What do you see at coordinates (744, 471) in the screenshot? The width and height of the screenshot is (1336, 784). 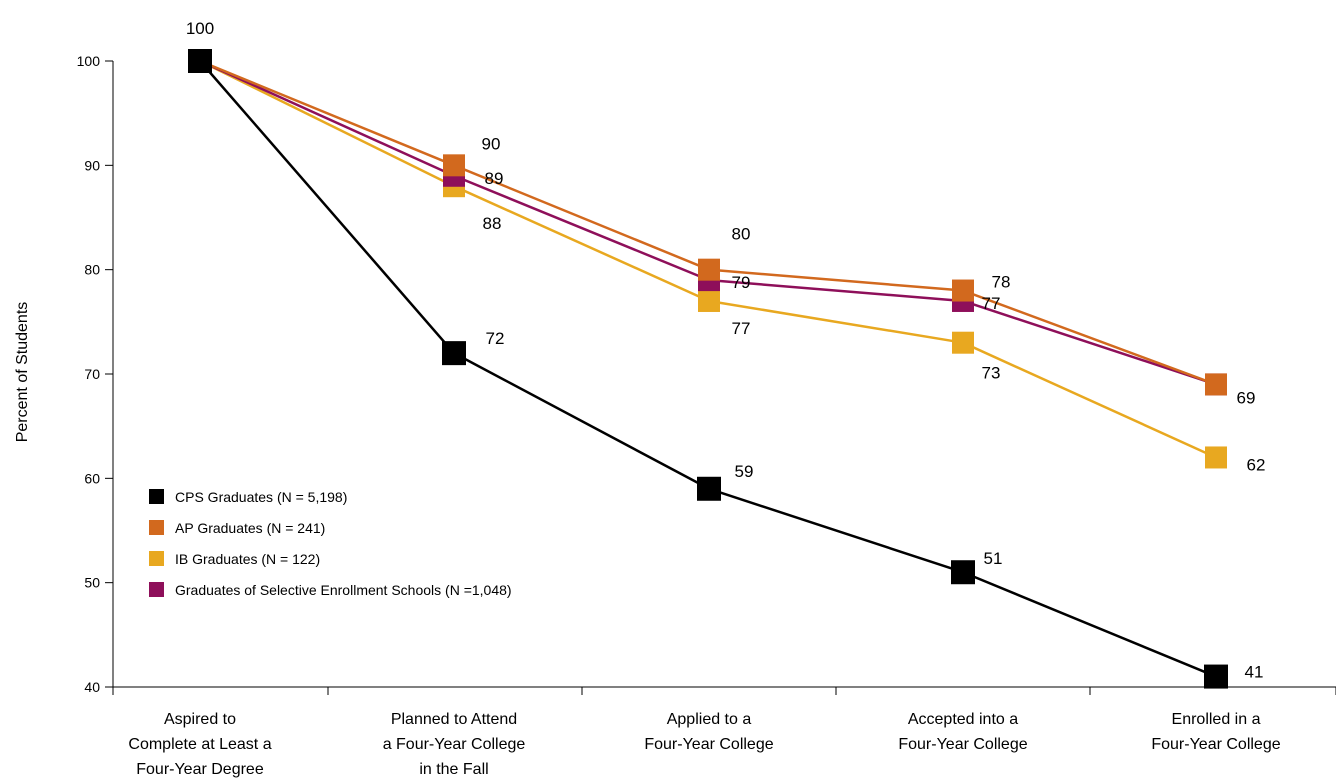 I see `data-label: 59` at bounding box center [744, 471].